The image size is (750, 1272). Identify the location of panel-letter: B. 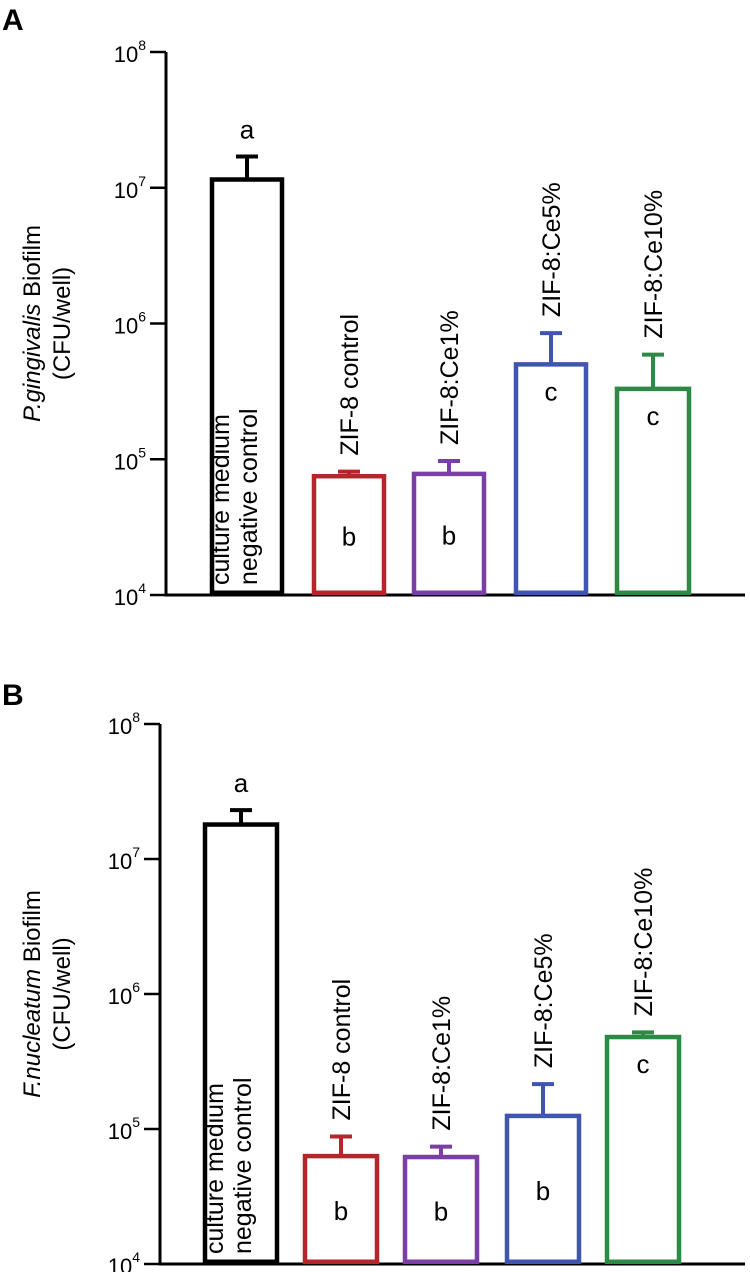
(13, 695).